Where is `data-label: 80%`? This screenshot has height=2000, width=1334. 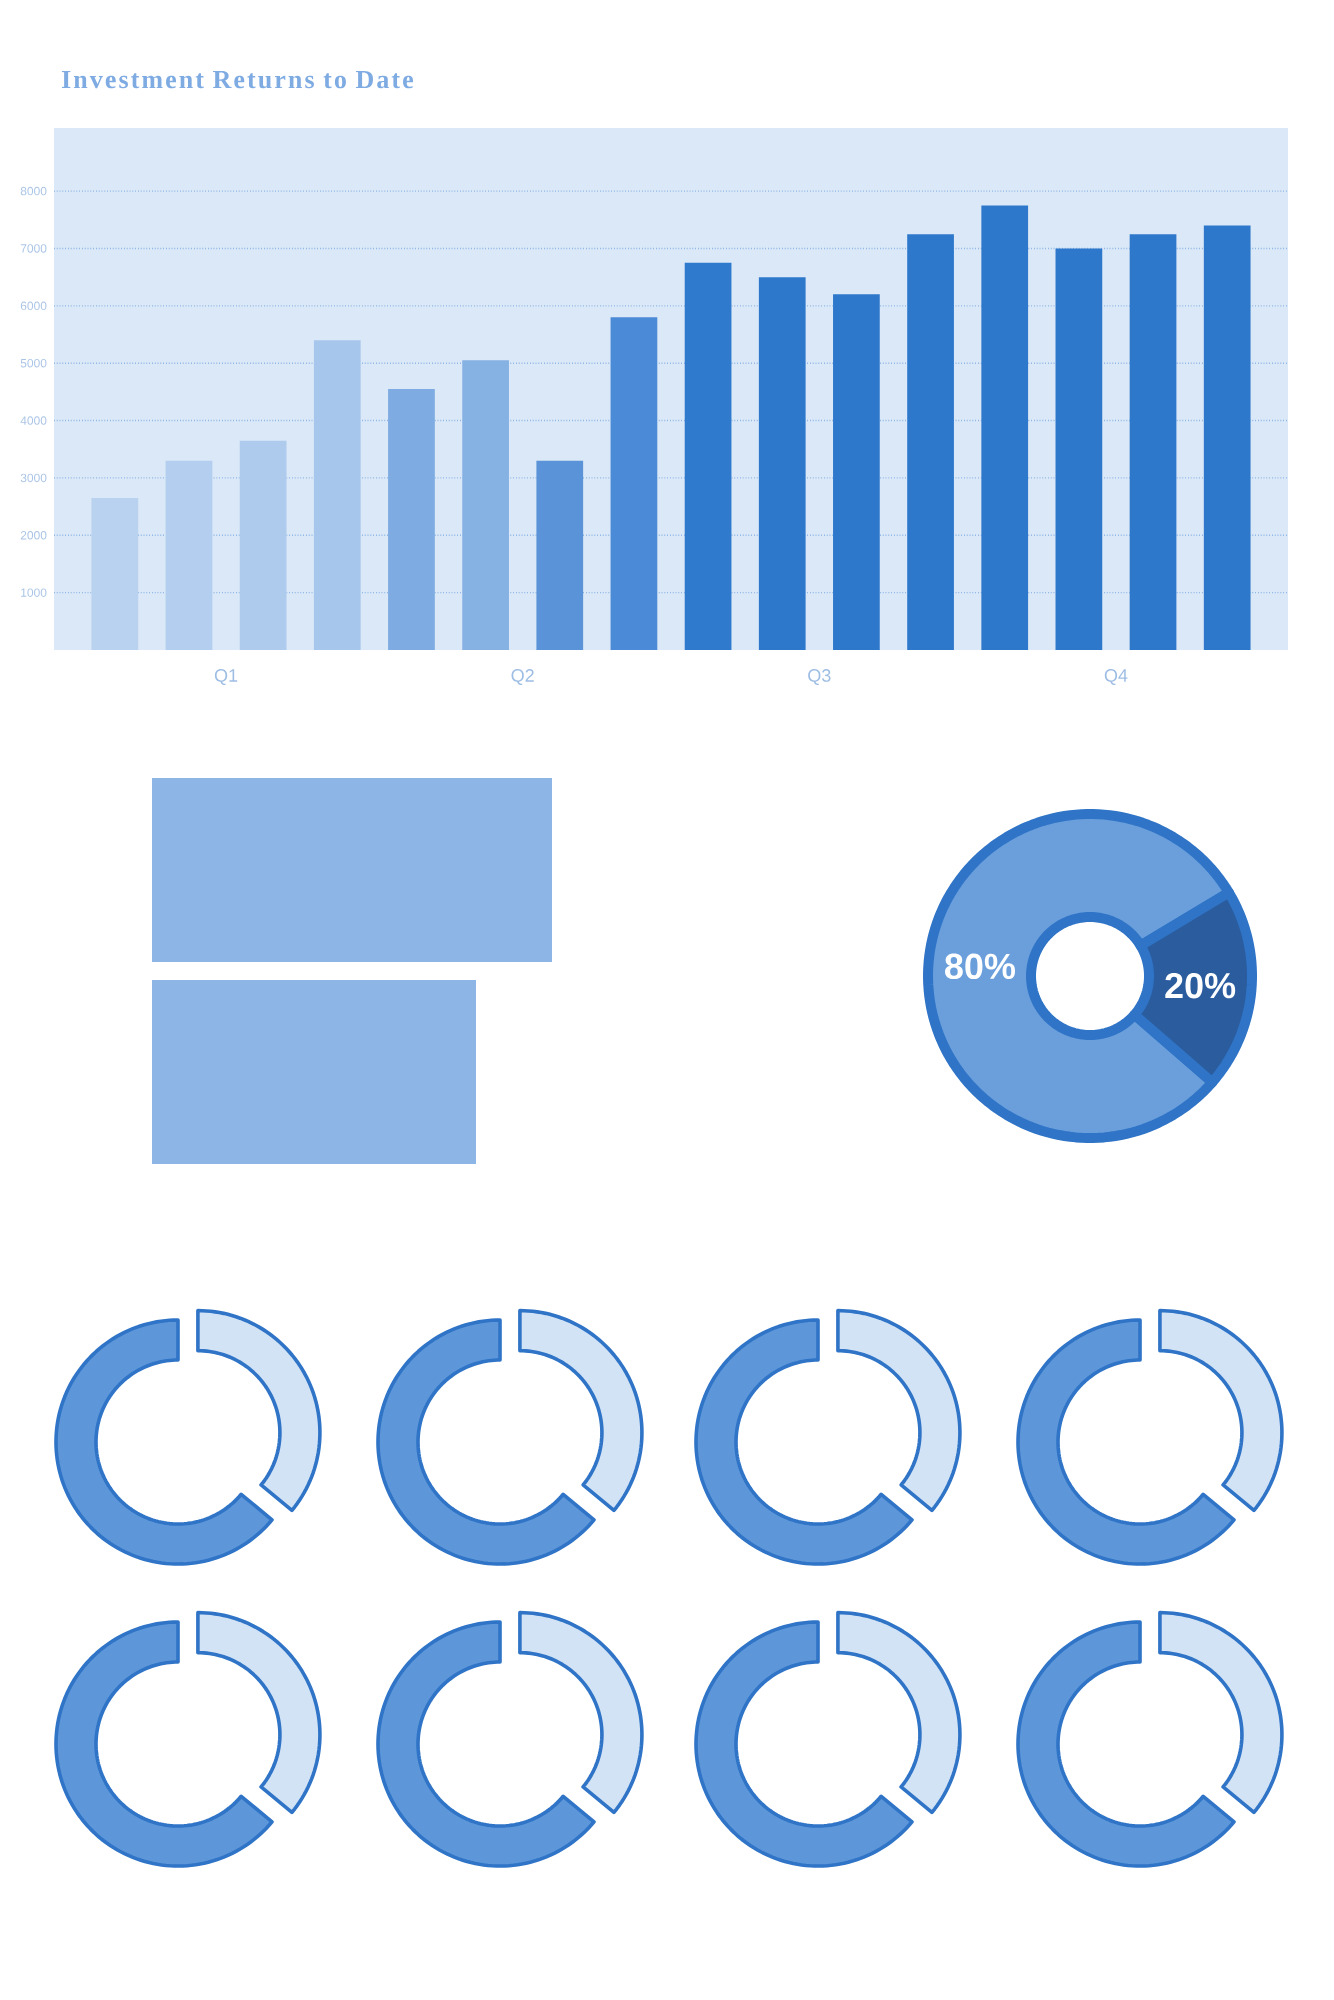 data-label: 80% is located at coordinates (980, 966).